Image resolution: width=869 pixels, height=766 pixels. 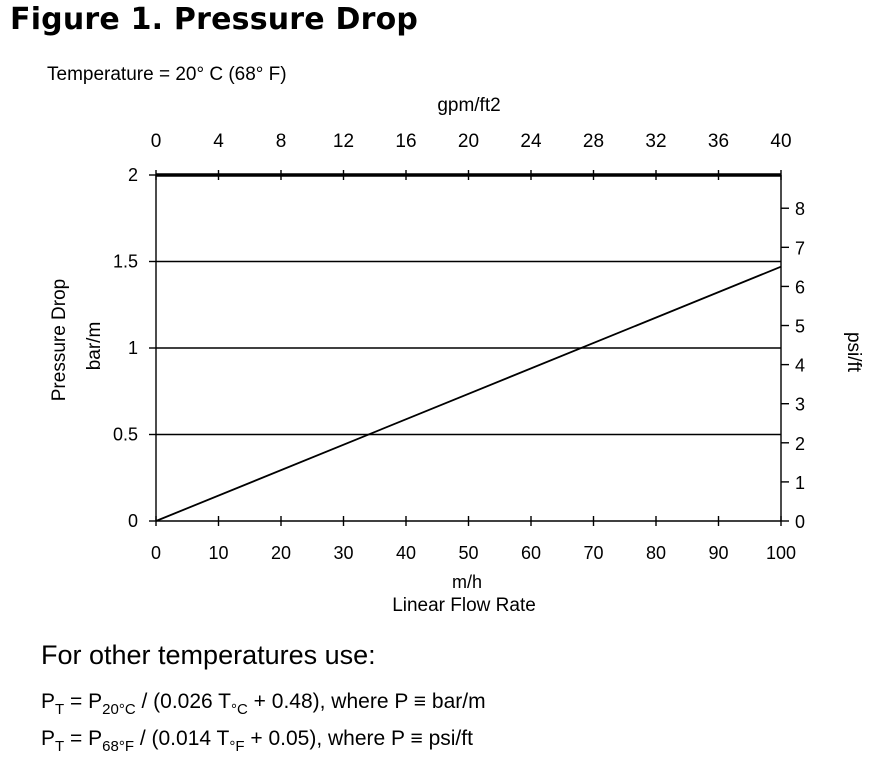 I want to click on top-axis-tick-label: 0, so click(x=156, y=141).